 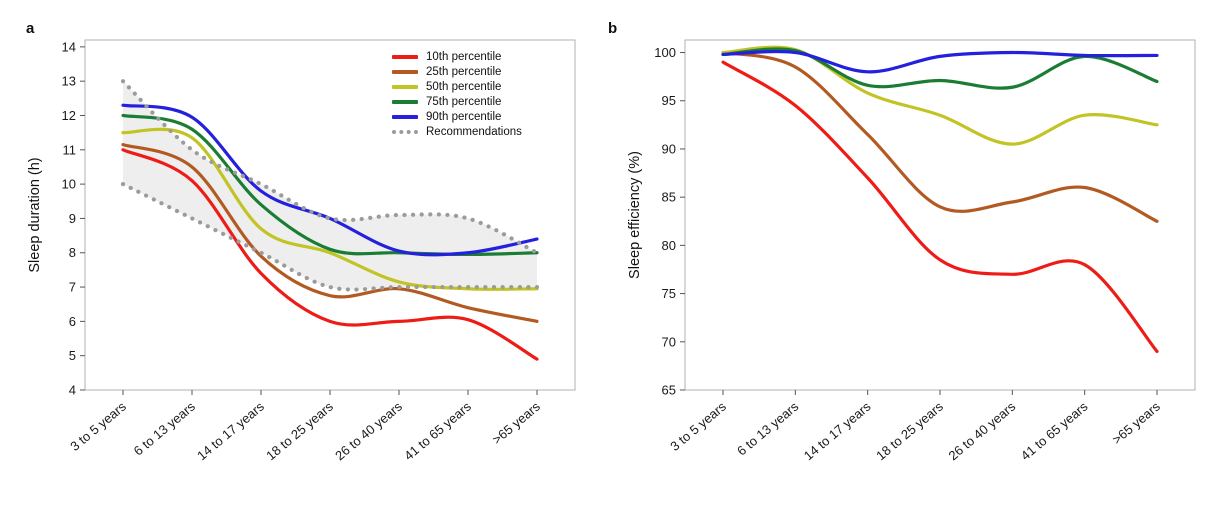 I want to click on y-tick-label: 4, so click(x=72, y=390).